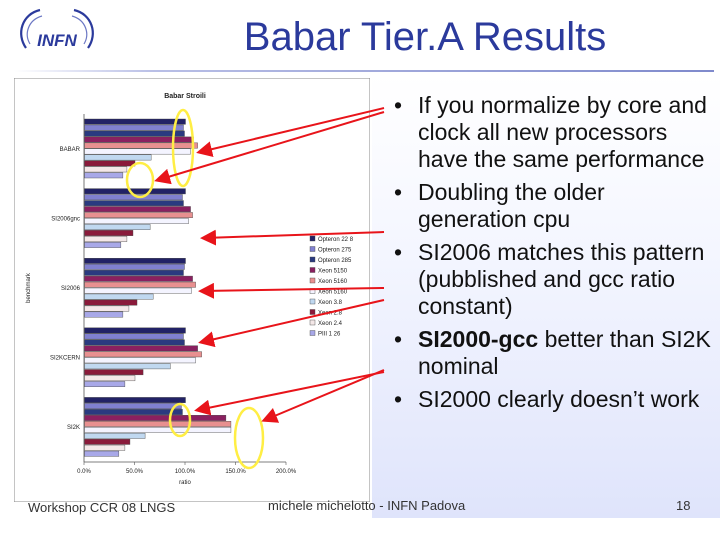 The image size is (720, 540). I want to click on category-label: SI2006, so click(71, 289).